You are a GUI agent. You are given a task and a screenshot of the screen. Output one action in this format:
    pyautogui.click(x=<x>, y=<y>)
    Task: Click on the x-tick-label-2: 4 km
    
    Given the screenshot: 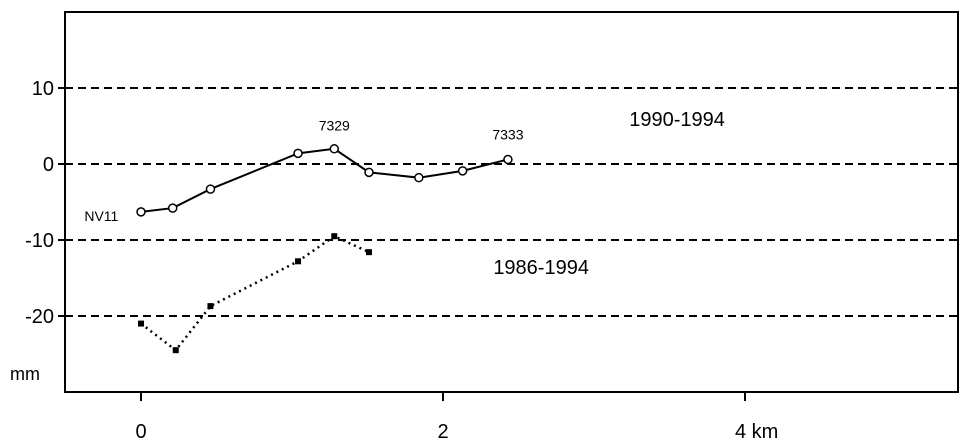 What is the action you would take?
    pyautogui.click(x=756, y=432)
    